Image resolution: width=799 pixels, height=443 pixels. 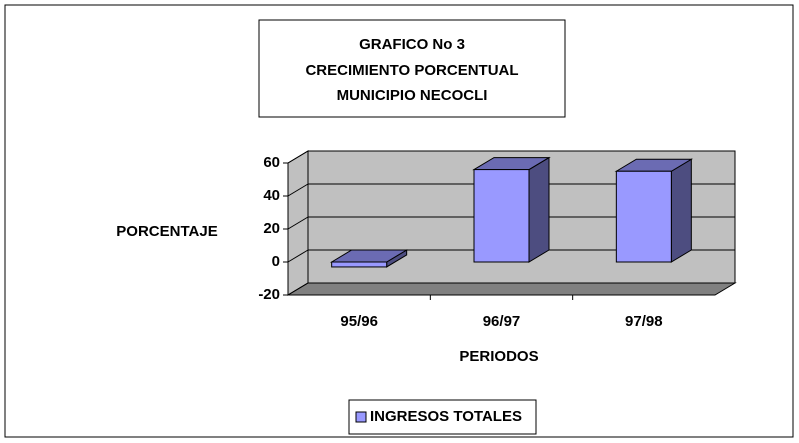 What do you see at coordinates (271, 162) in the screenshot?
I see `y-tick-label: 60` at bounding box center [271, 162].